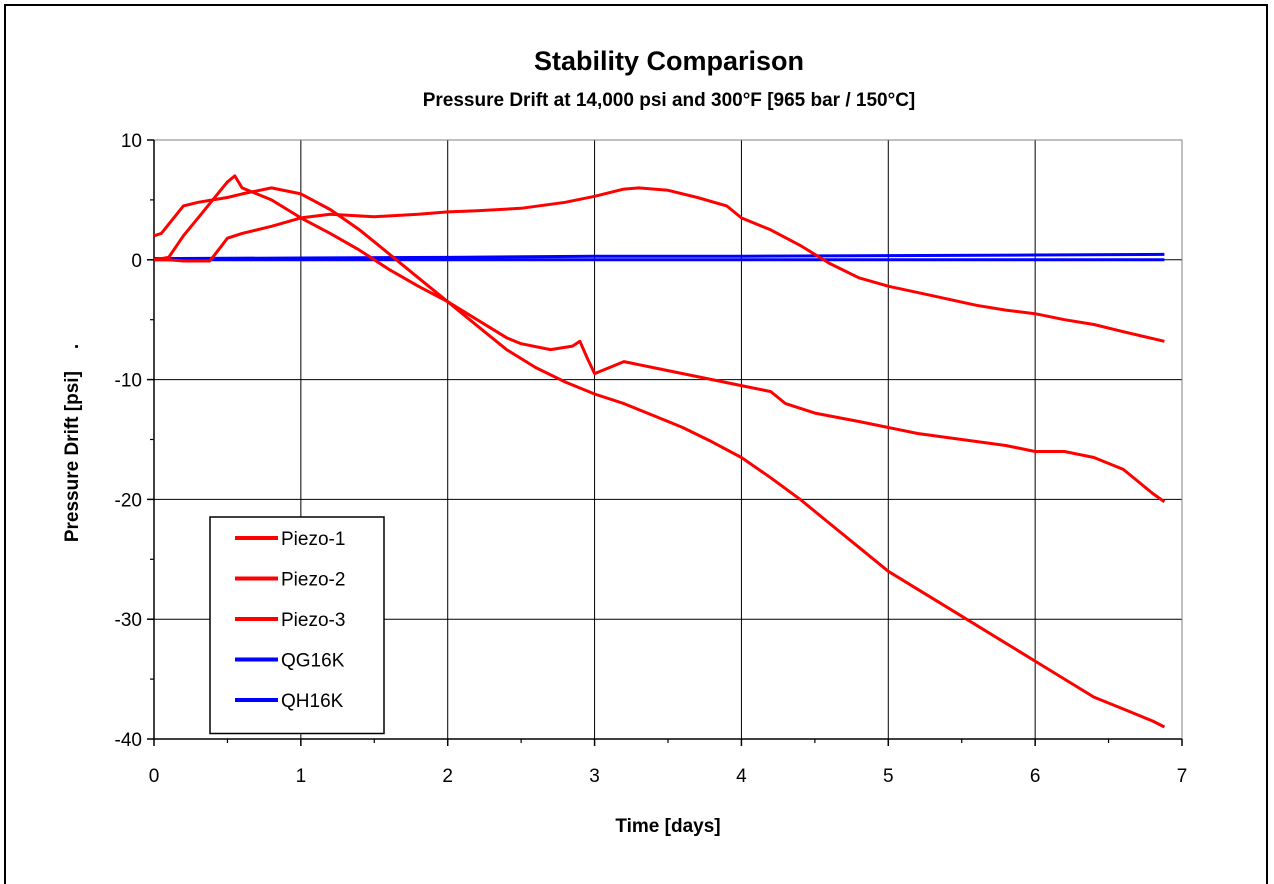 The width and height of the screenshot is (1274, 884). Describe the element at coordinates (136, 261) in the screenshot. I see `y-tick-label: 0` at that location.